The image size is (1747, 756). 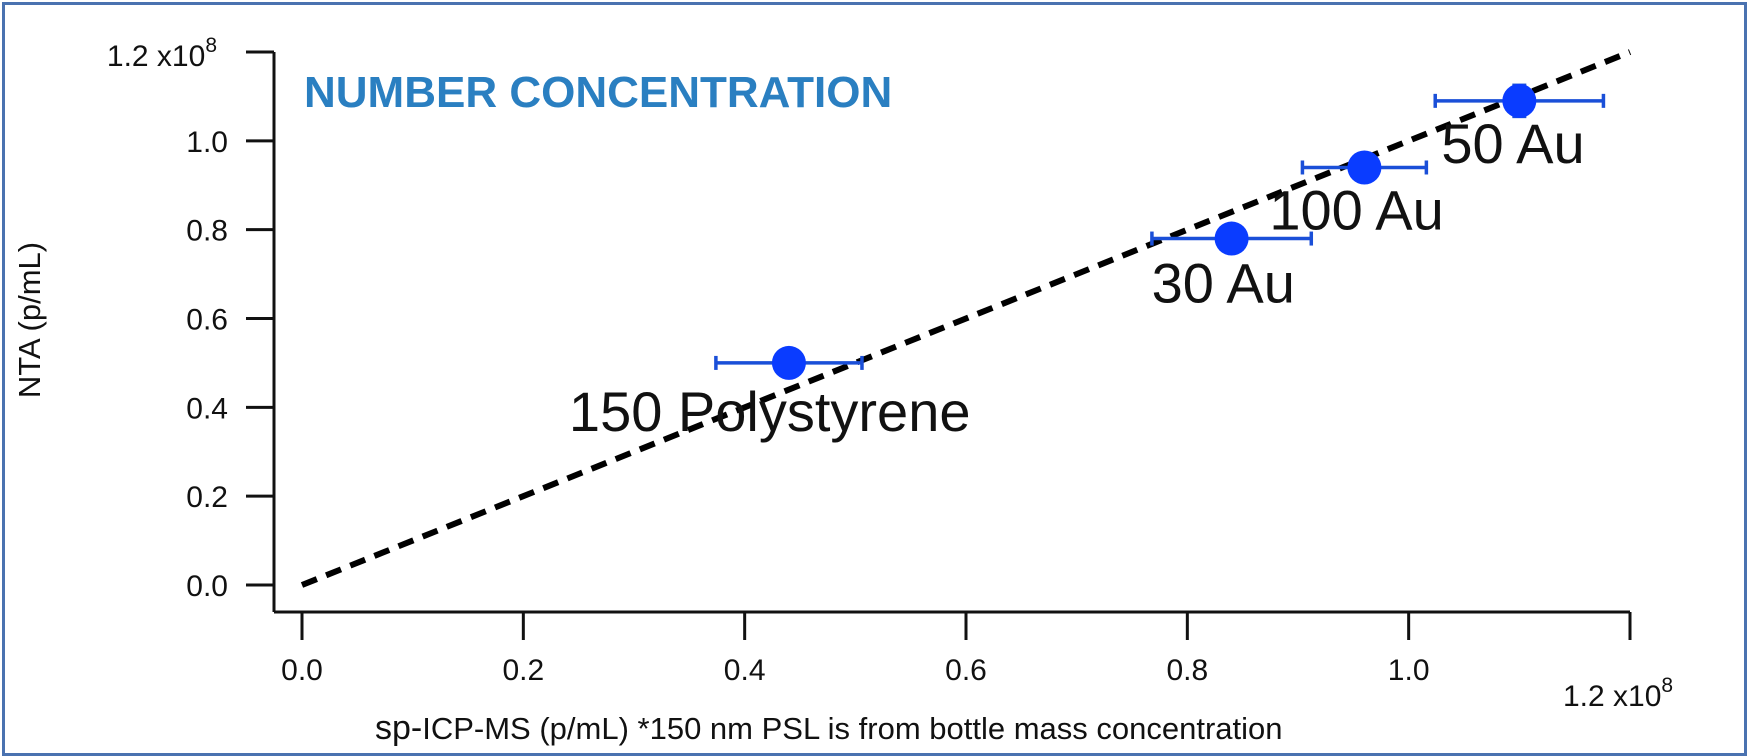 What do you see at coordinates (207, 320) in the screenshot?
I see `y-tick-label: 0.6` at bounding box center [207, 320].